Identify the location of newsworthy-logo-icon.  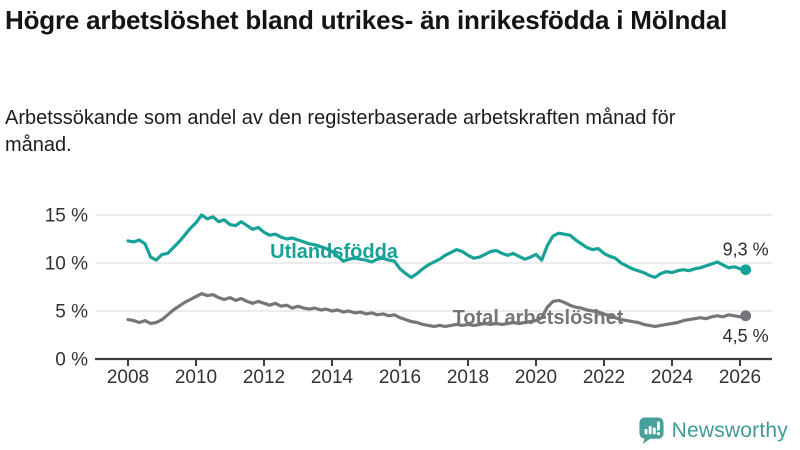
(651, 430).